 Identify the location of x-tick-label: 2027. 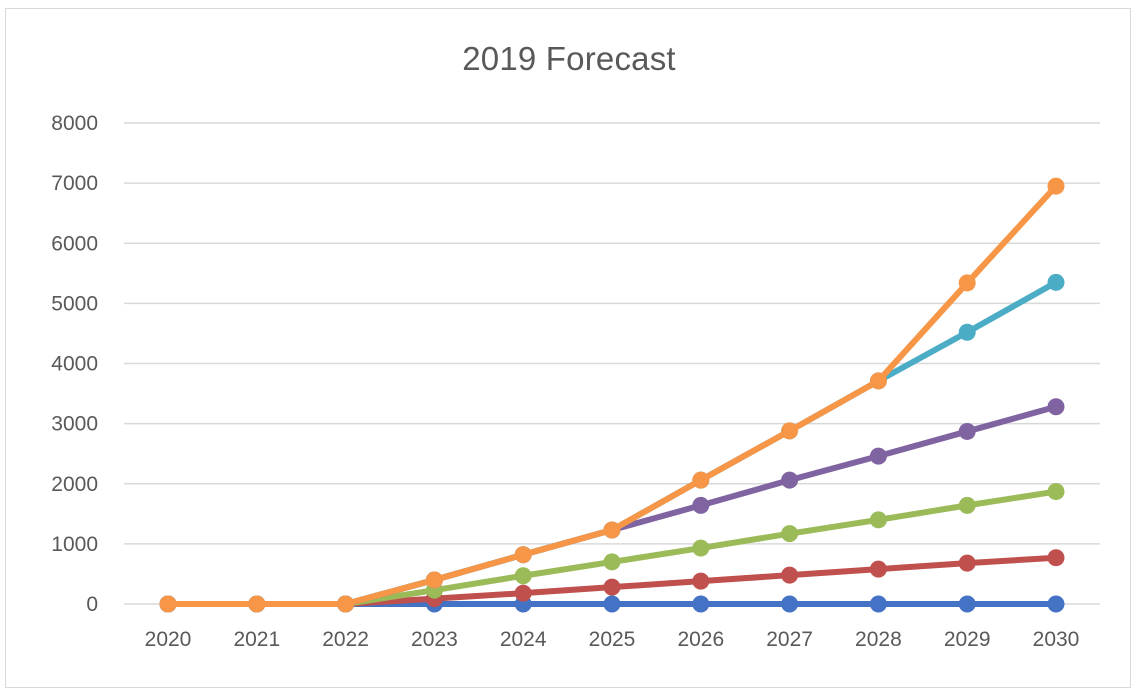
(789, 639).